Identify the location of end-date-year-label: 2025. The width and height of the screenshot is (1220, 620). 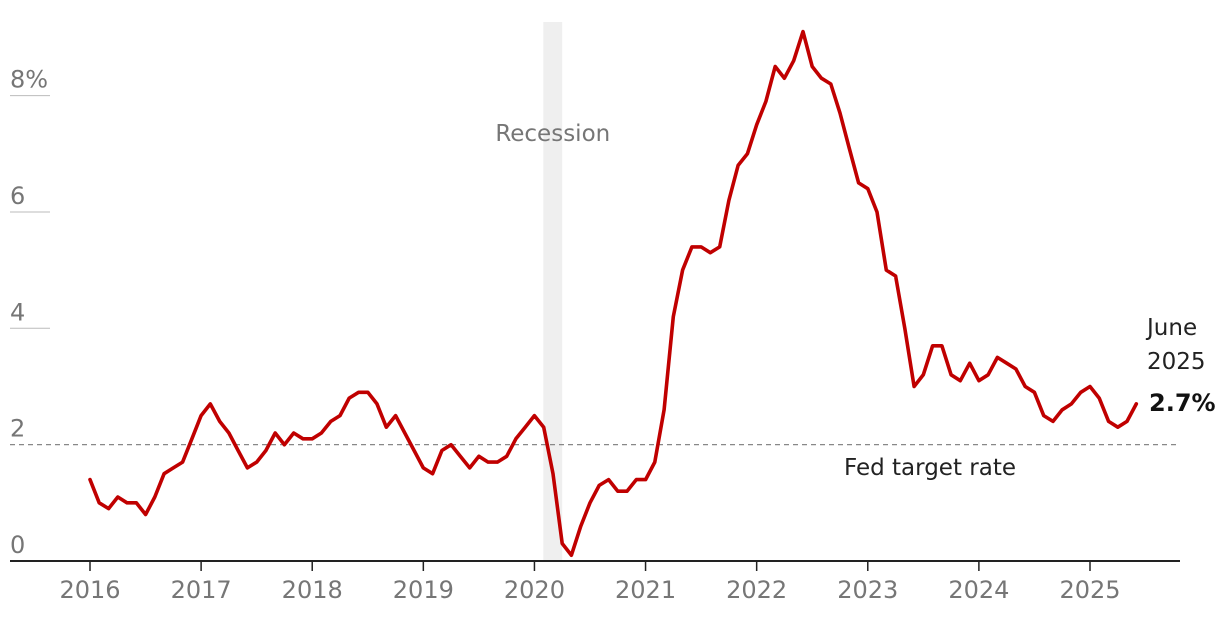
(1176, 362).